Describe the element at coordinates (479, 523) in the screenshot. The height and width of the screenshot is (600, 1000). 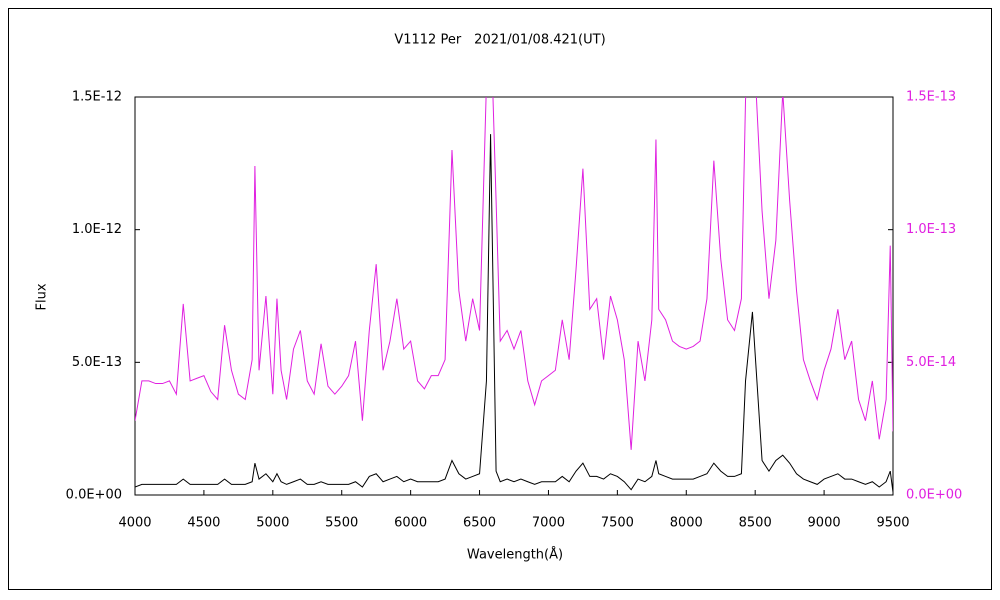
I see `x-tick-label: 6500` at that location.